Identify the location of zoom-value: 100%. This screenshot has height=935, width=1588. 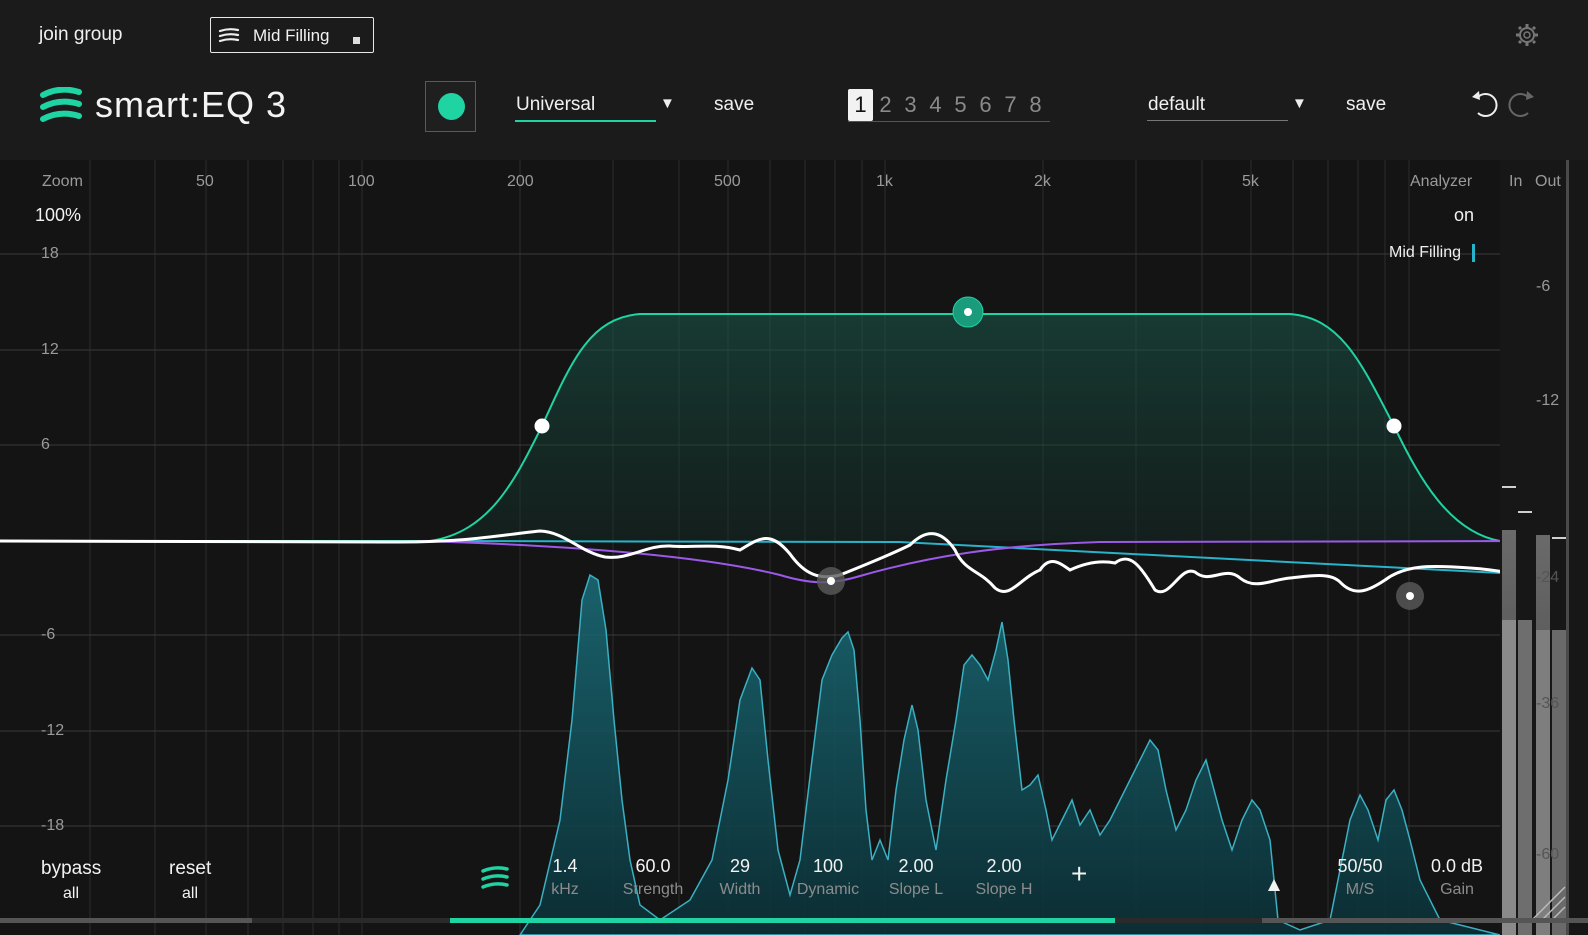
(58, 215).